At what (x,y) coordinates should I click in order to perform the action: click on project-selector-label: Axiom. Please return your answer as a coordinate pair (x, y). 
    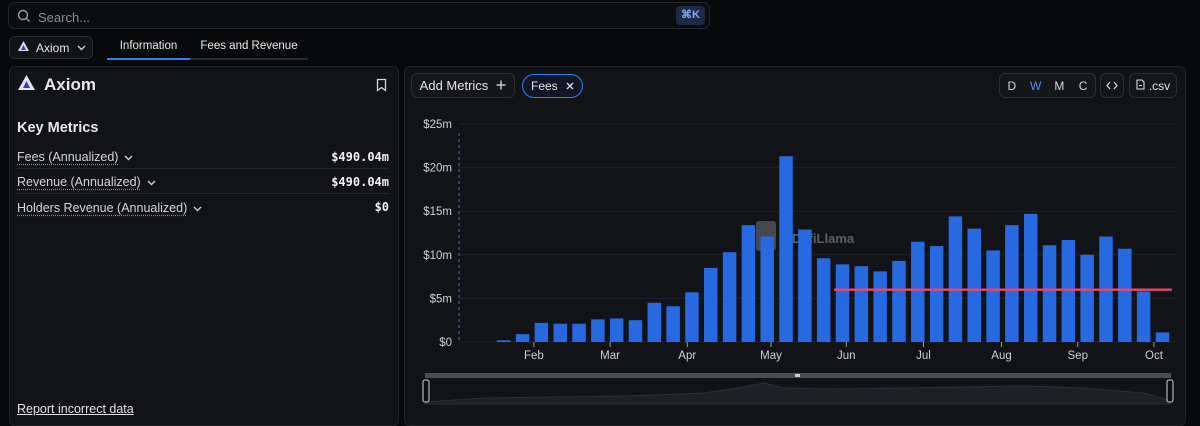
    Looking at the image, I should click on (53, 47).